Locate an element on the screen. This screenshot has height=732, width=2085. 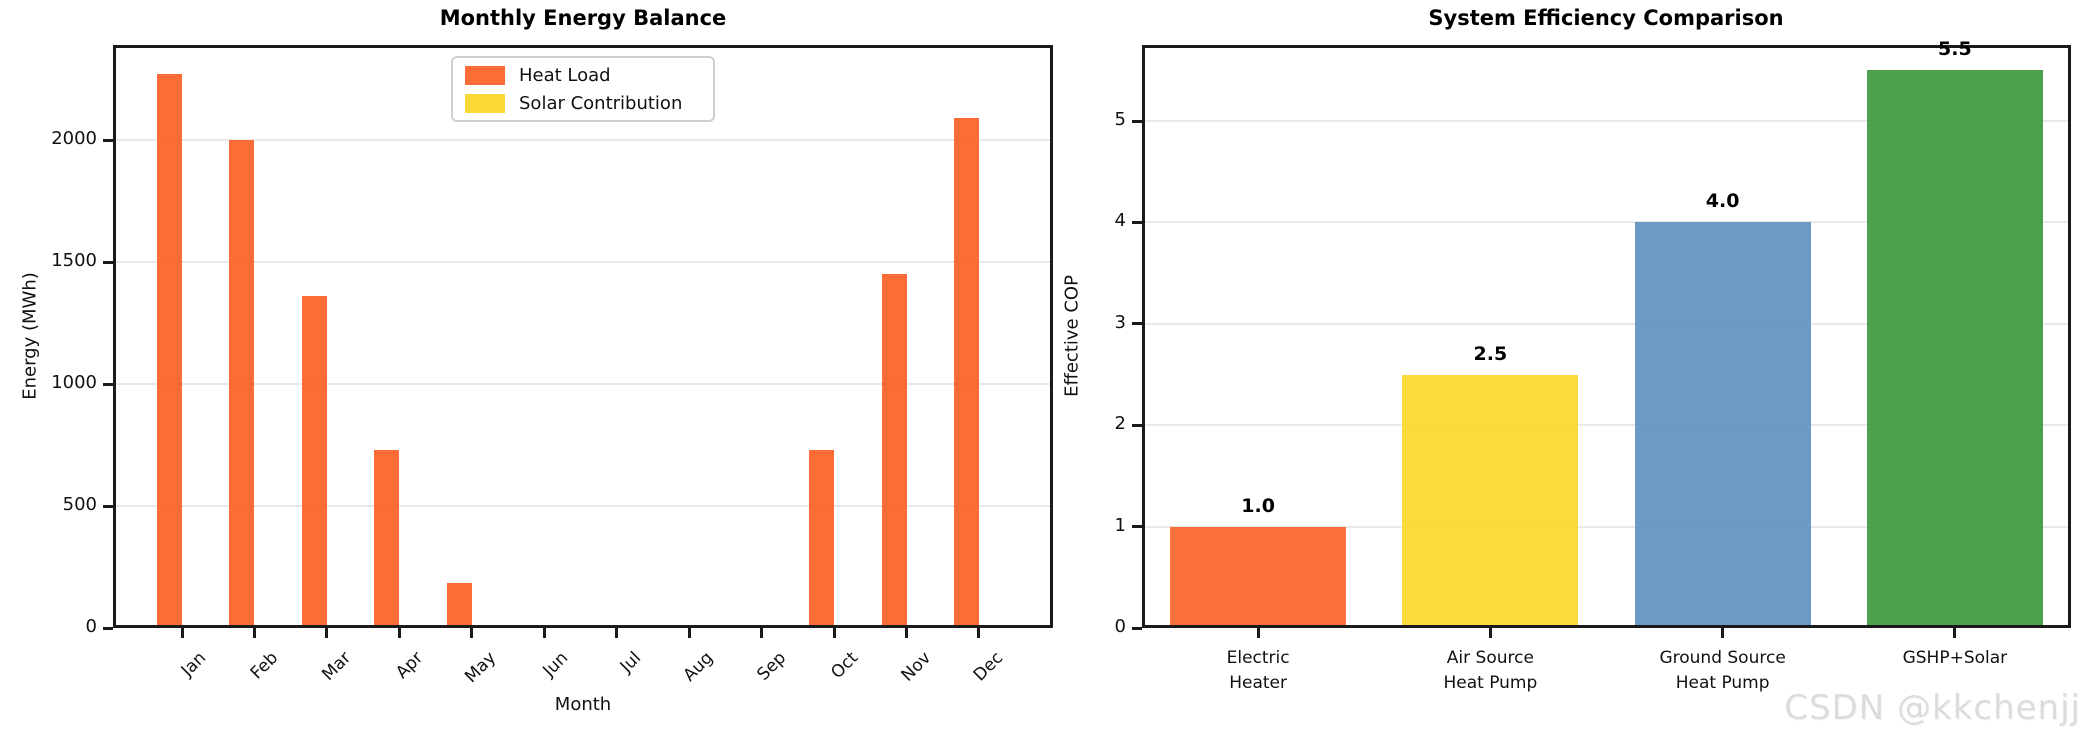
x-tick-label-category: Ground Source Heat Pump is located at coordinates (1722, 670).